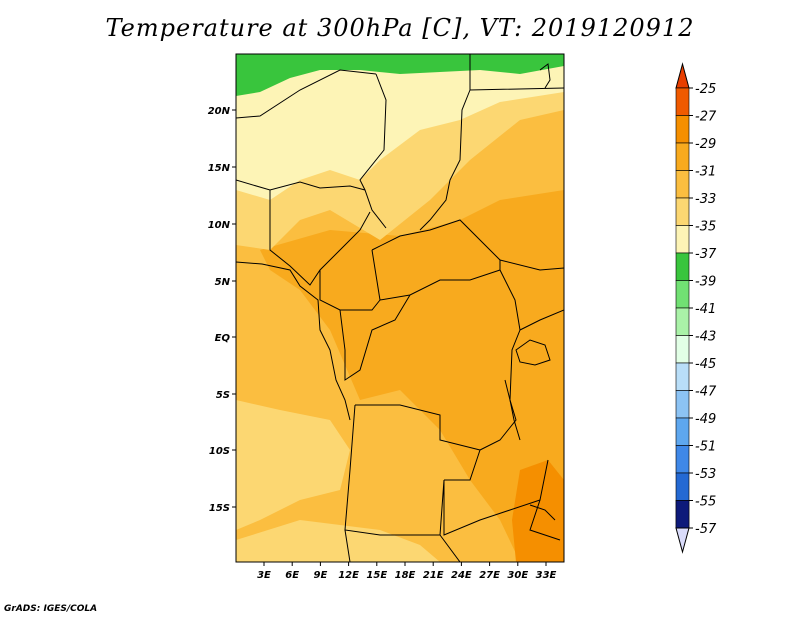 The height and width of the screenshot is (618, 800). What do you see at coordinates (400, 127) in the screenshot?
I see `fill-pale-north` at bounding box center [400, 127].